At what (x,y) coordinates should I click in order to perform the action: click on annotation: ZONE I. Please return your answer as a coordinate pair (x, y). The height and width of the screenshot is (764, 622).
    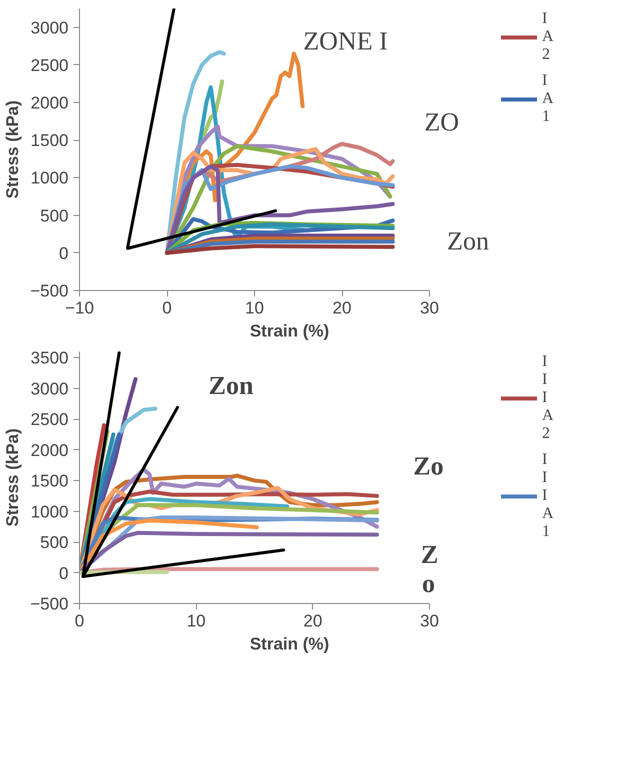
    Looking at the image, I should click on (345, 41).